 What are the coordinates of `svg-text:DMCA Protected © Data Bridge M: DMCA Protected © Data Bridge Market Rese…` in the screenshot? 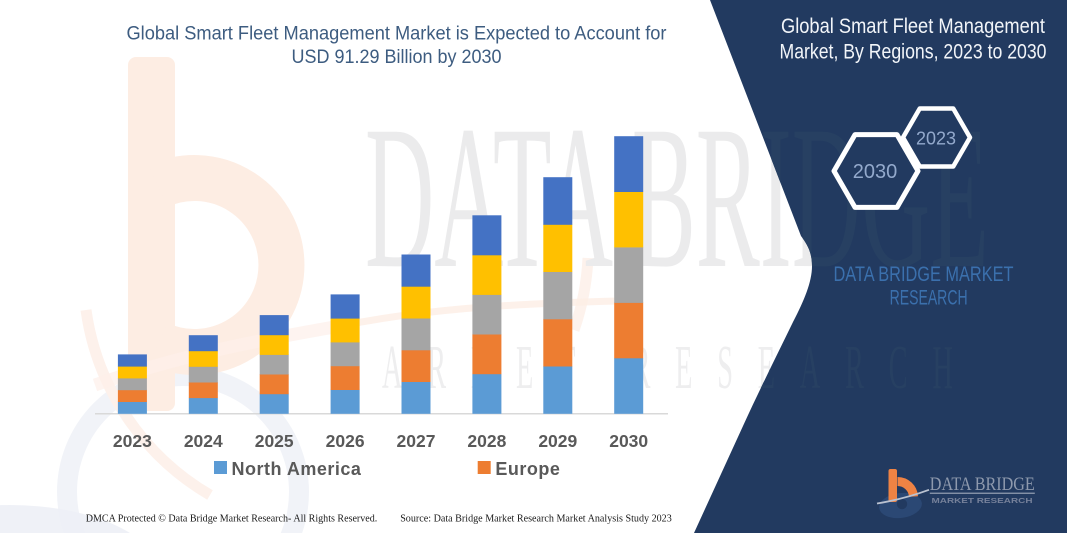 It's located at (232, 519).